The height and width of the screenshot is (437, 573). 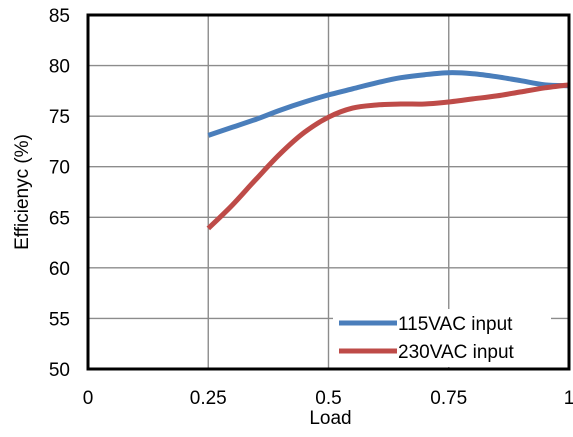 I want to click on legend-label-115vac: 115VAC input, so click(x=455, y=324).